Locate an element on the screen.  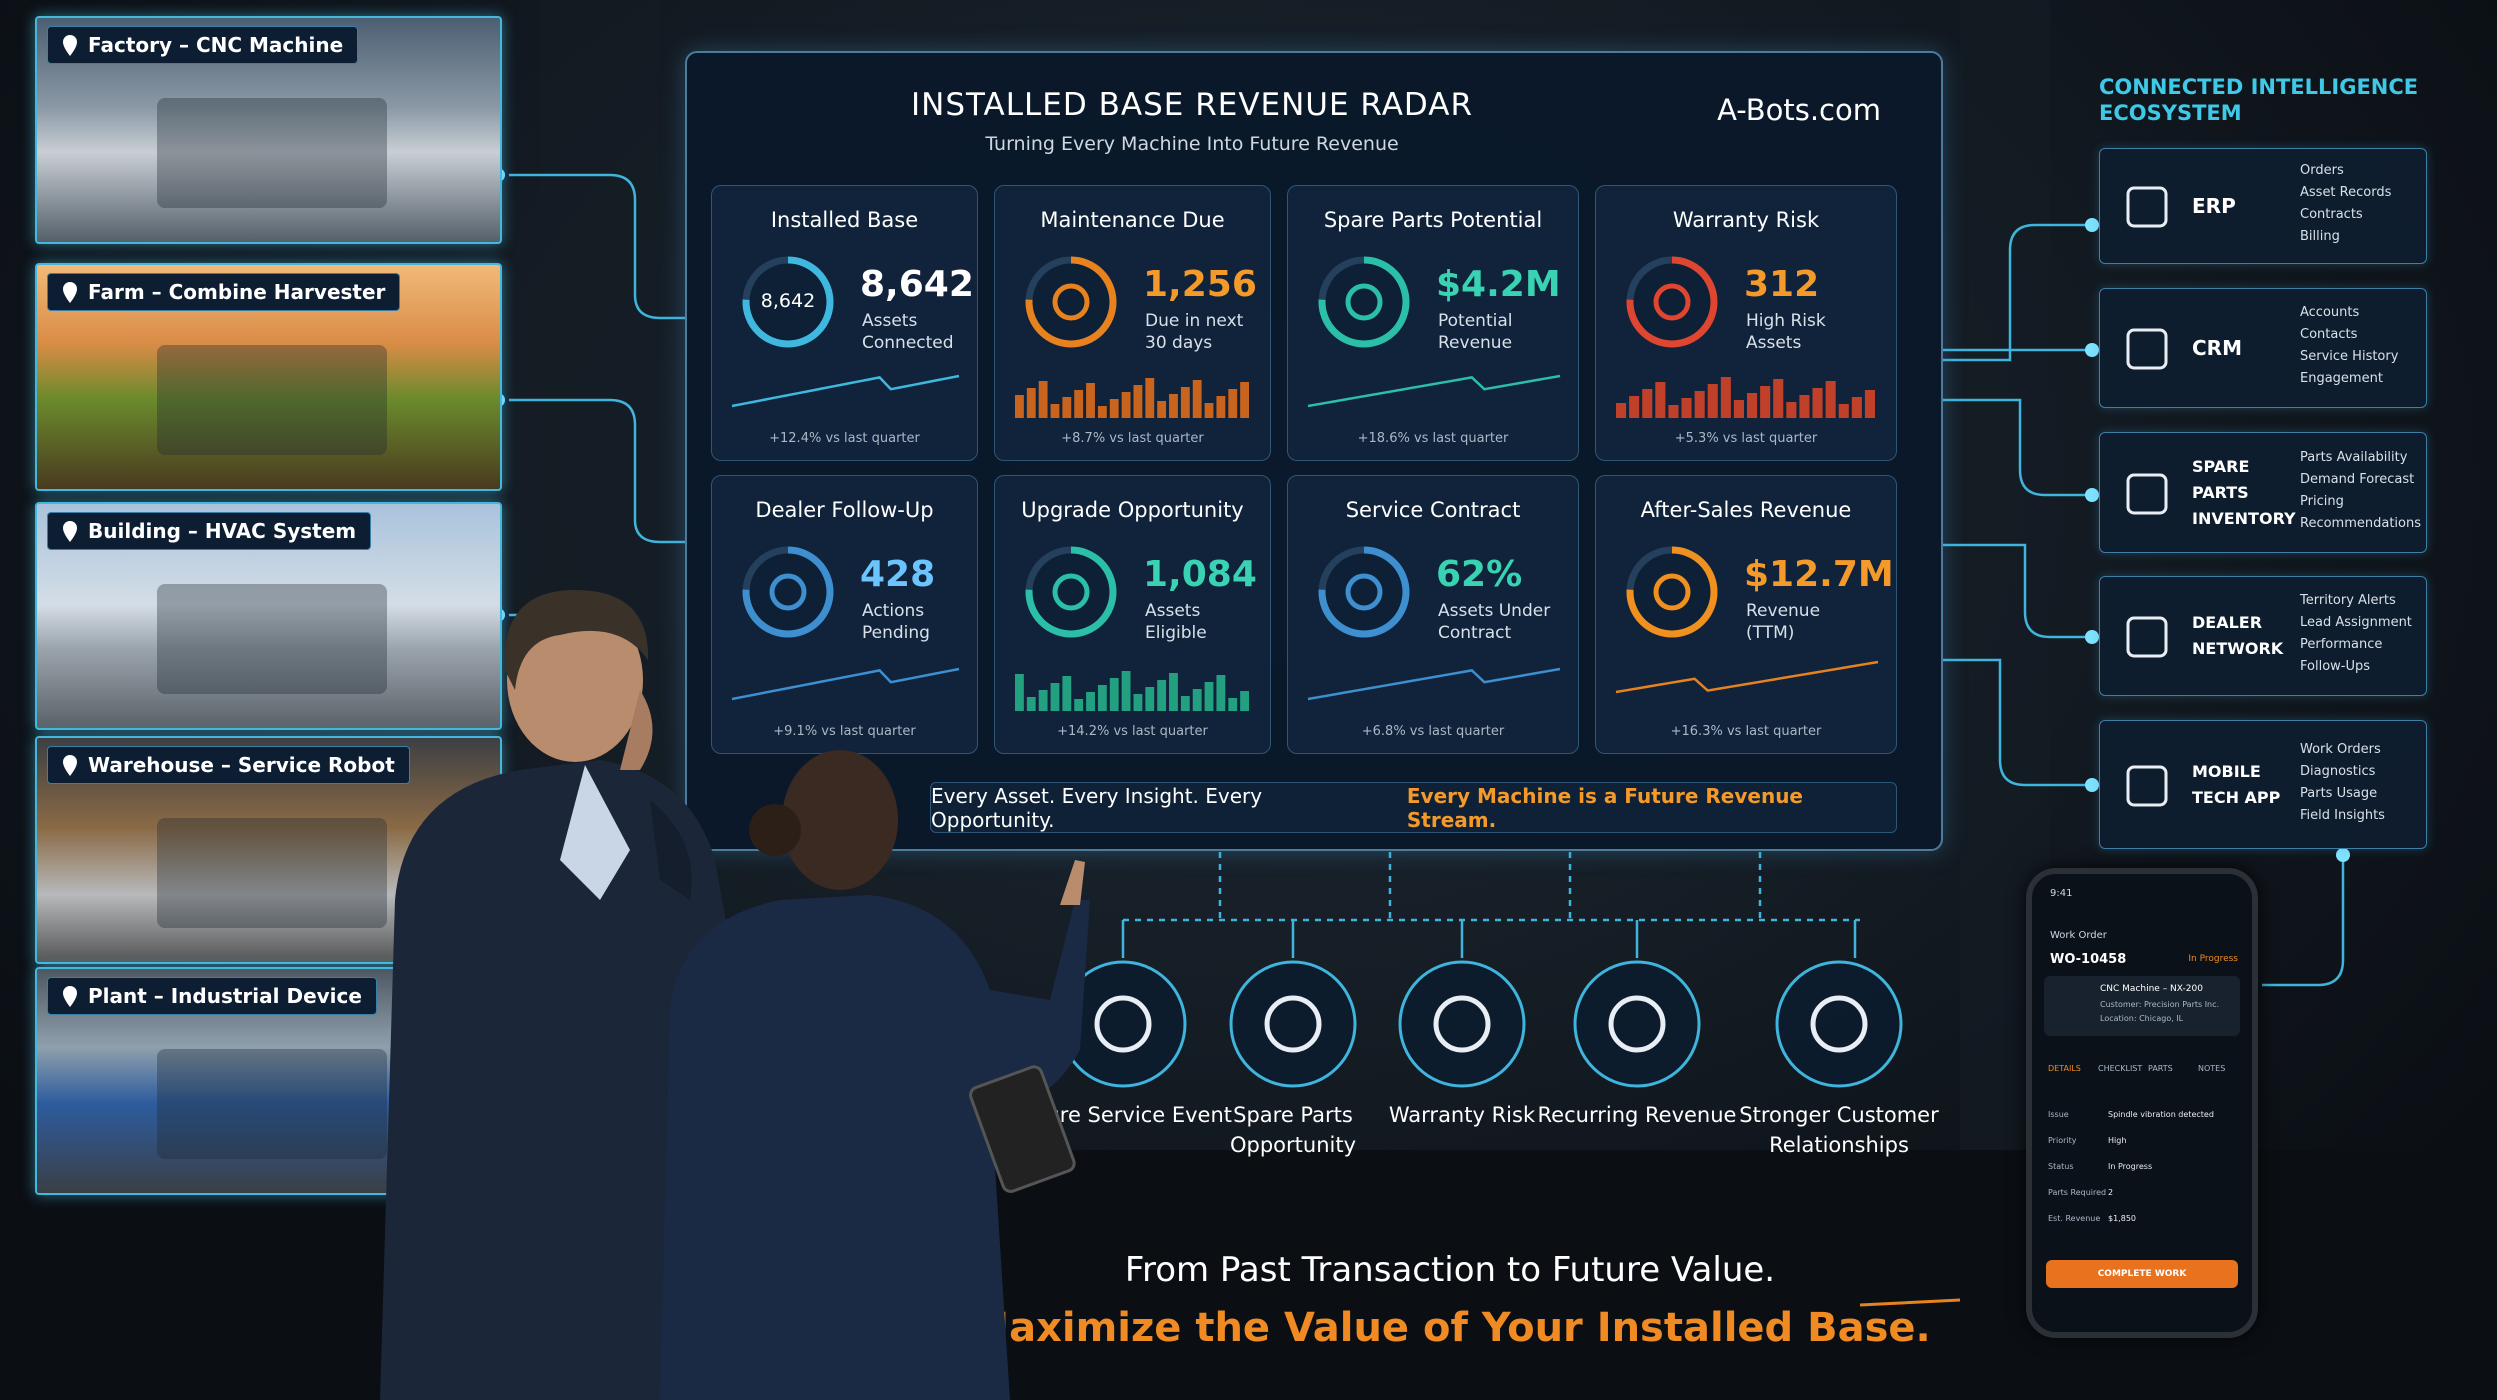
kpi-label: Assets Eligible is located at coordinates (1176, 622).